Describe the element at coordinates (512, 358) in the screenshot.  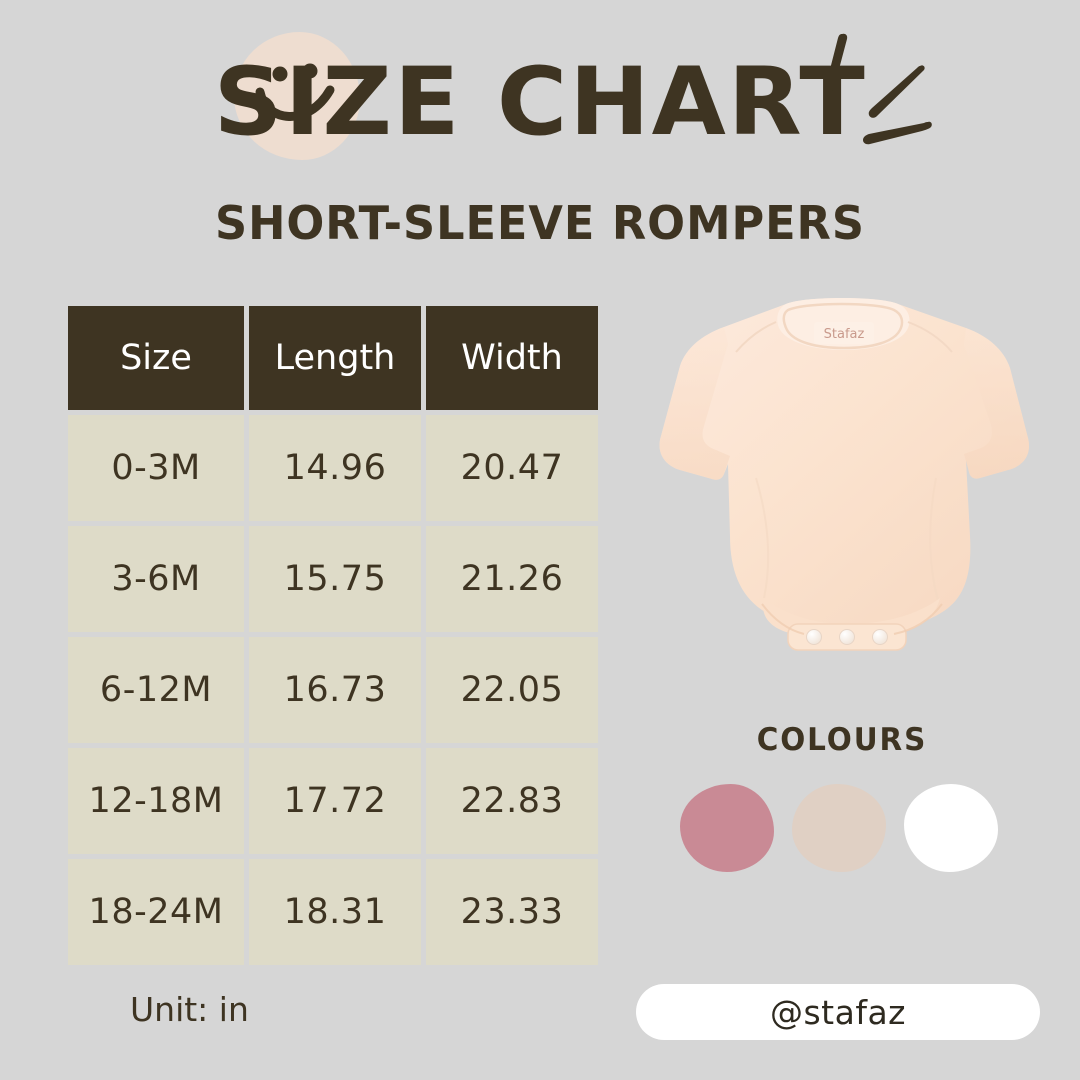
I see `column-header-width: Width` at that location.